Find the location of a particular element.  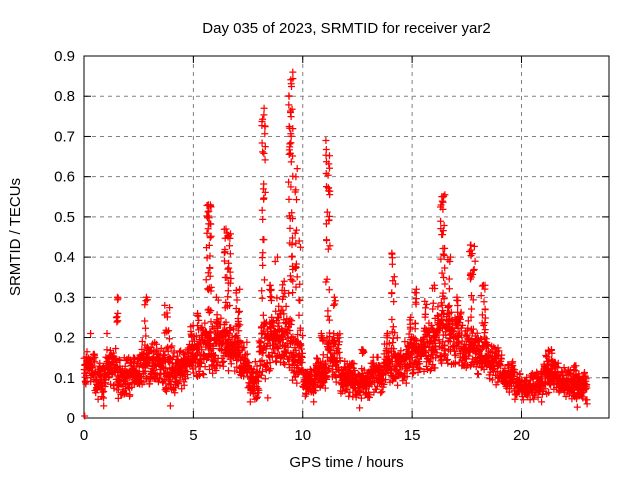

y-tick-label: 0.2 is located at coordinates (64, 338).